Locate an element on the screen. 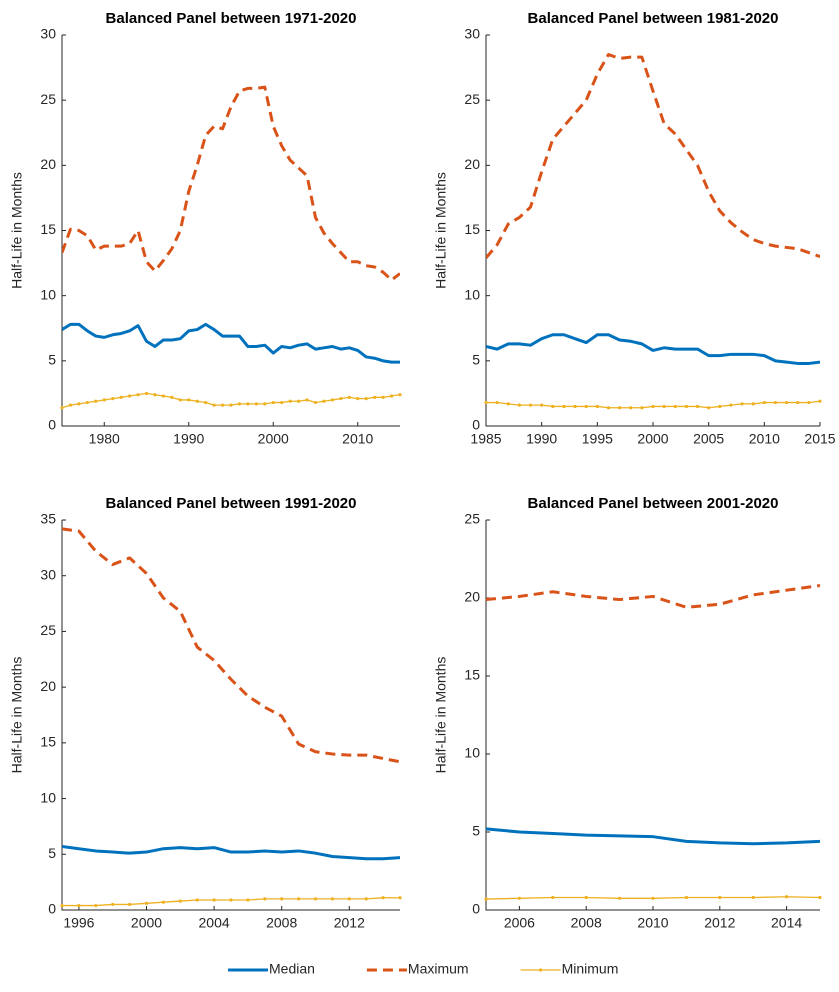 This screenshot has height=992, width=839. x-tick-label: 1995 is located at coordinates (597, 439).